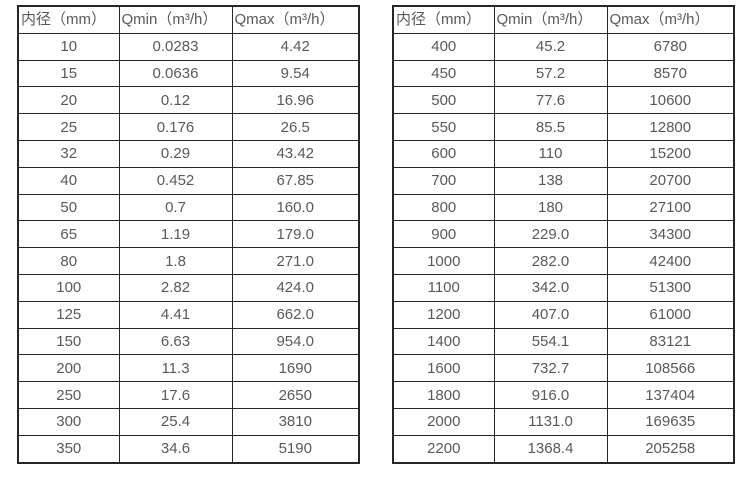 The height and width of the screenshot is (483, 750). What do you see at coordinates (175, 261) in the screenshot?
I see `qmin-cell: 1.8` at bounding box center [175, 261].